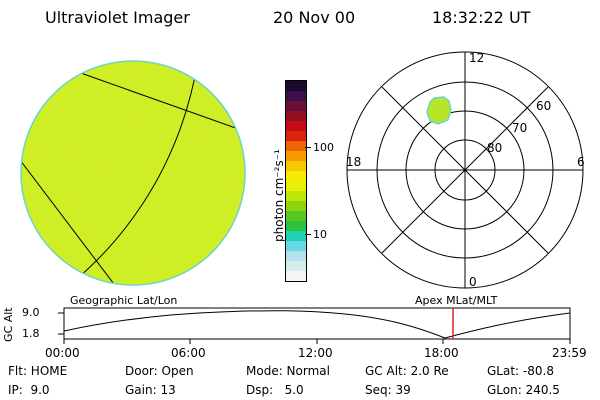  Describe the element at coordinates (159, 371) in the screenshot. I see `status-door: Door: Open` at that location.